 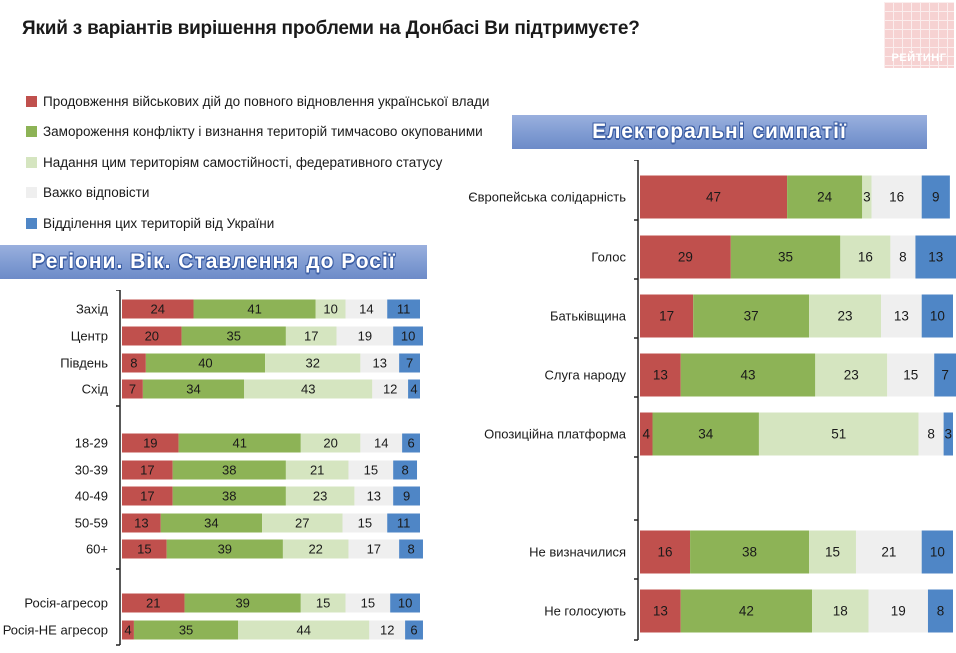 What do you see at coordinates (719, 132) in the screenshot?
I see `chart-banner-electoral: Електоральні симпатії` at bounding box center [719, 132].